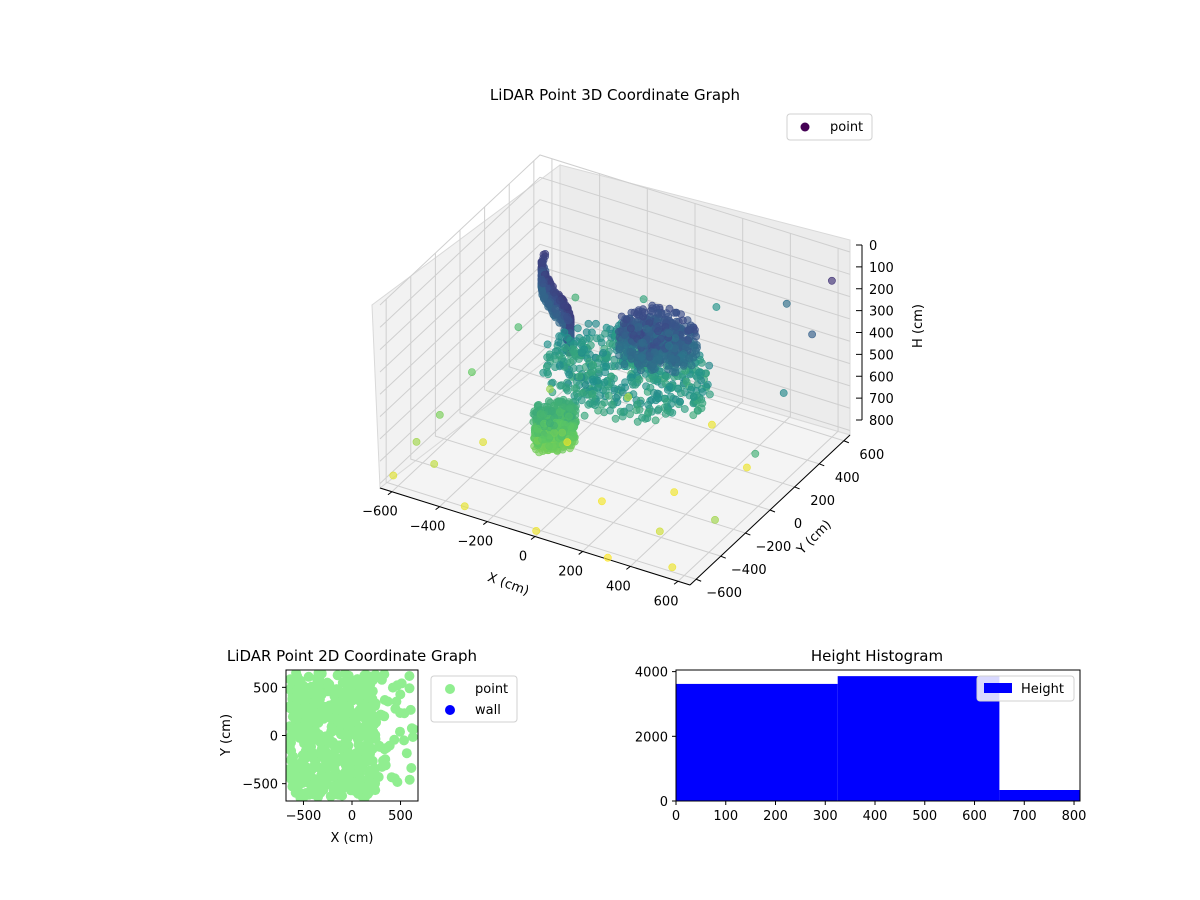 The image size is (1200, 900). What do you see at coordinates (664, 802) in the screenshot?
I see `hist-y-tick-label: 0` at bounding box center [664, 802].